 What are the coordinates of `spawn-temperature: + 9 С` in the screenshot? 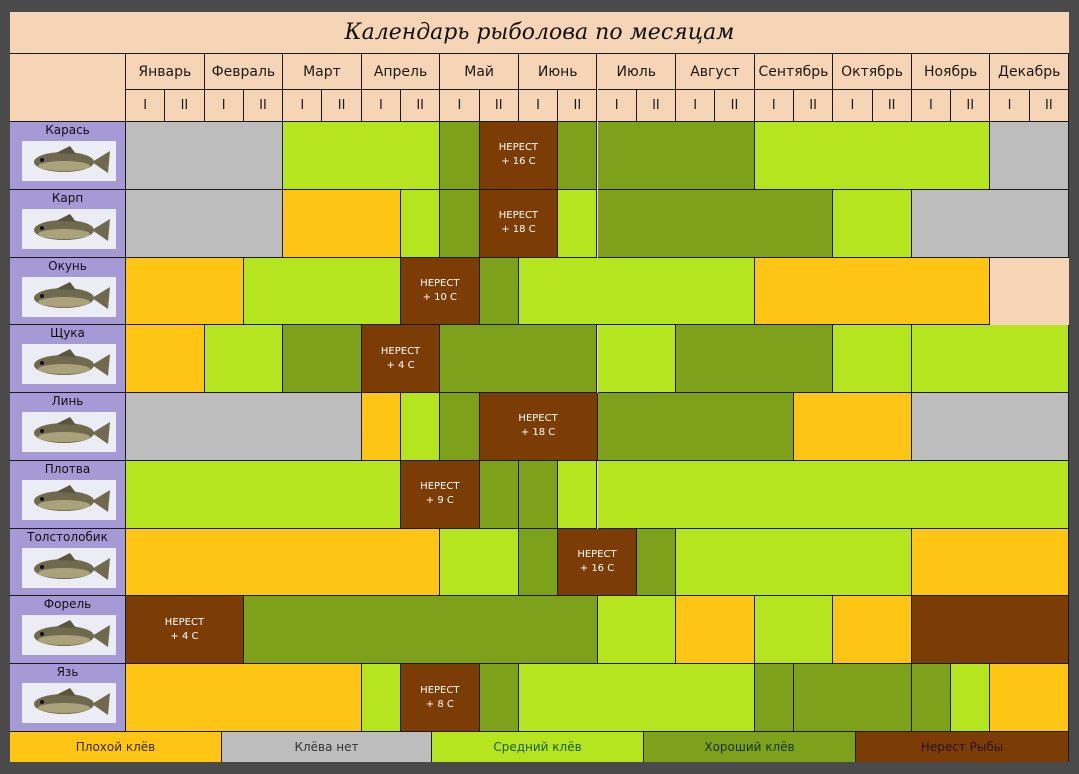 It's located at (439, 501).